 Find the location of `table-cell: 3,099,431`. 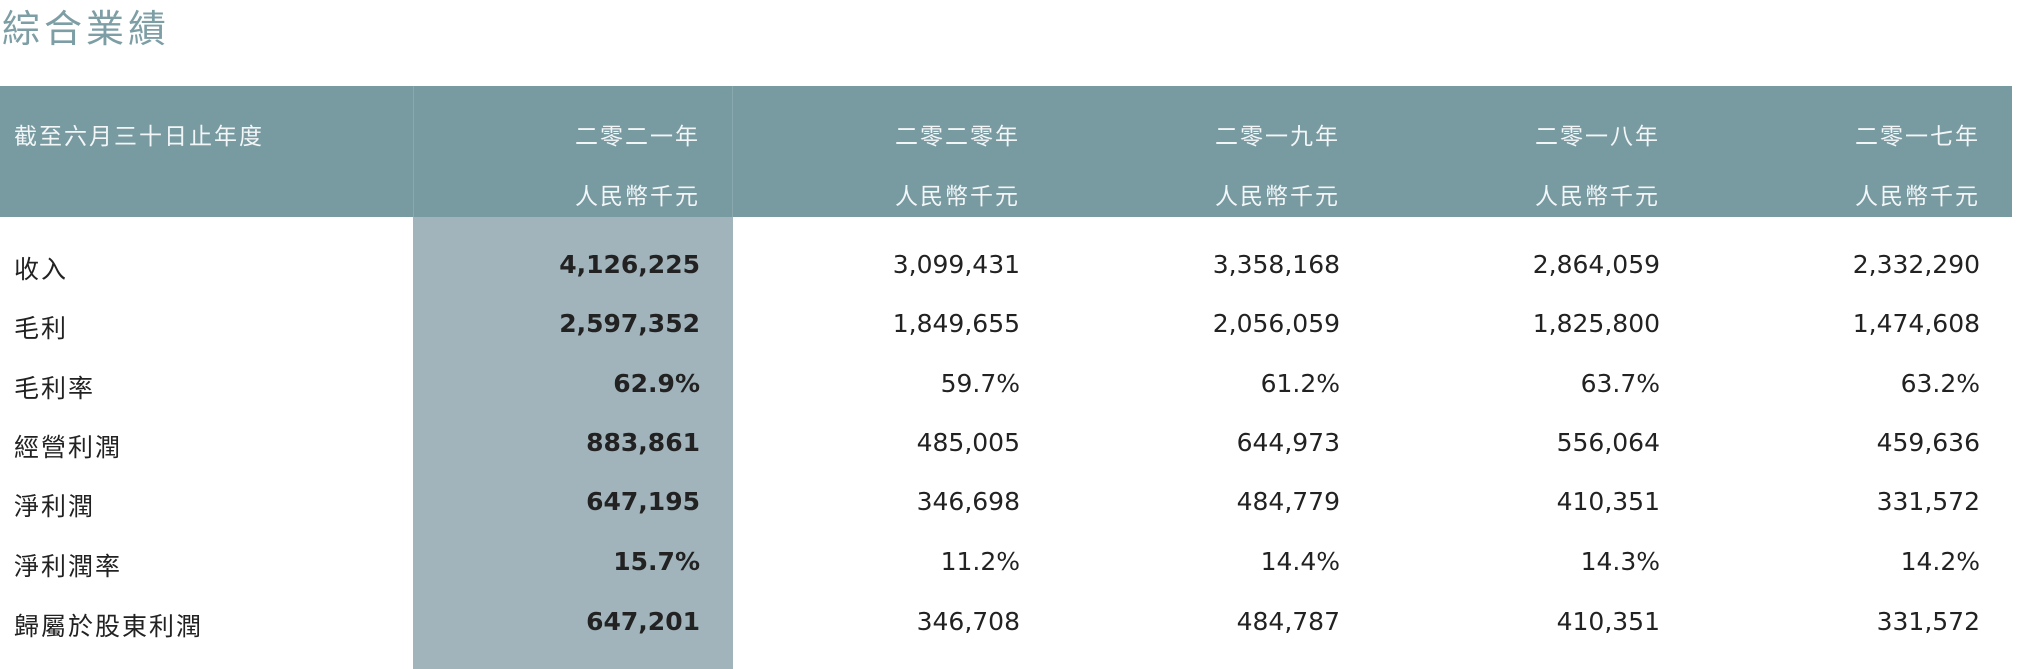

table-cell: 3,099,431 is located at coordinates (956, 264).